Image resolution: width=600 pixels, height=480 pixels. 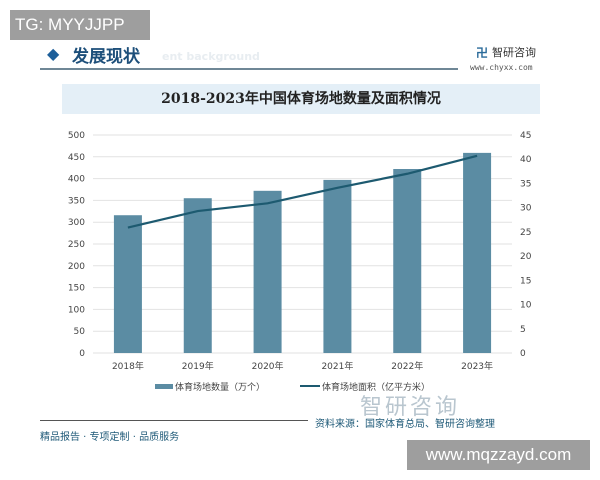 I want to click on logo-icon: 卍, so click(x=482, y=53).